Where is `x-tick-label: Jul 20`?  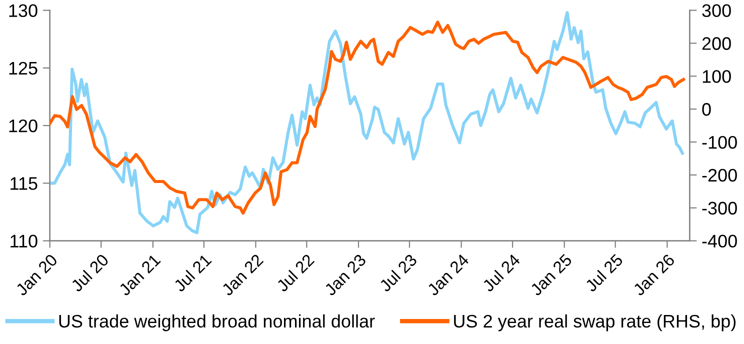
x-tick-label: Jul 20 is located at coordinates (90, 273).